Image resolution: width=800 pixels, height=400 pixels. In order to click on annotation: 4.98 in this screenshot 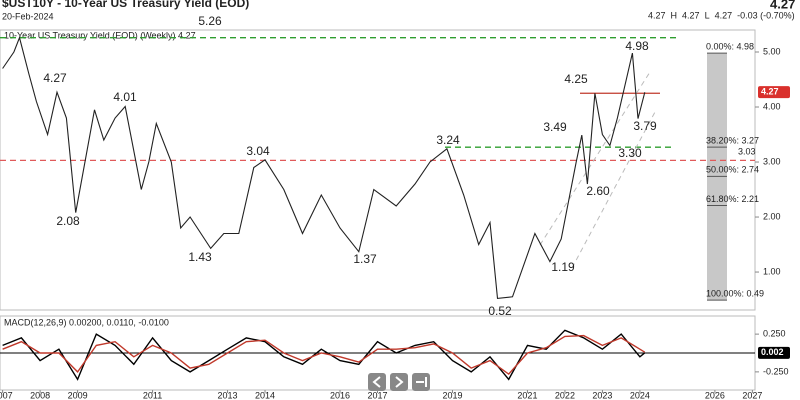, I will do `click(637, 46)`.